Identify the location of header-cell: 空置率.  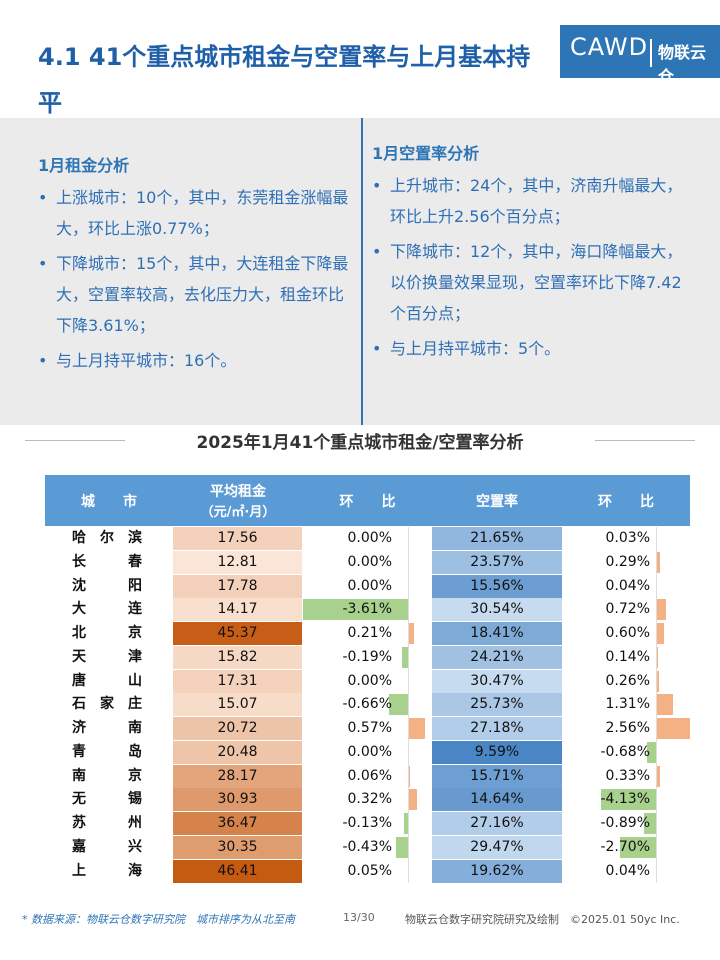
(497, 500).